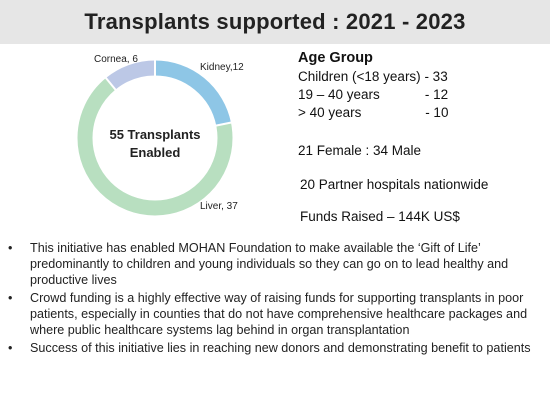 The height and width of the screenshot is (402, 550). I want to click on donut-chart-svg, so click(155, 137).